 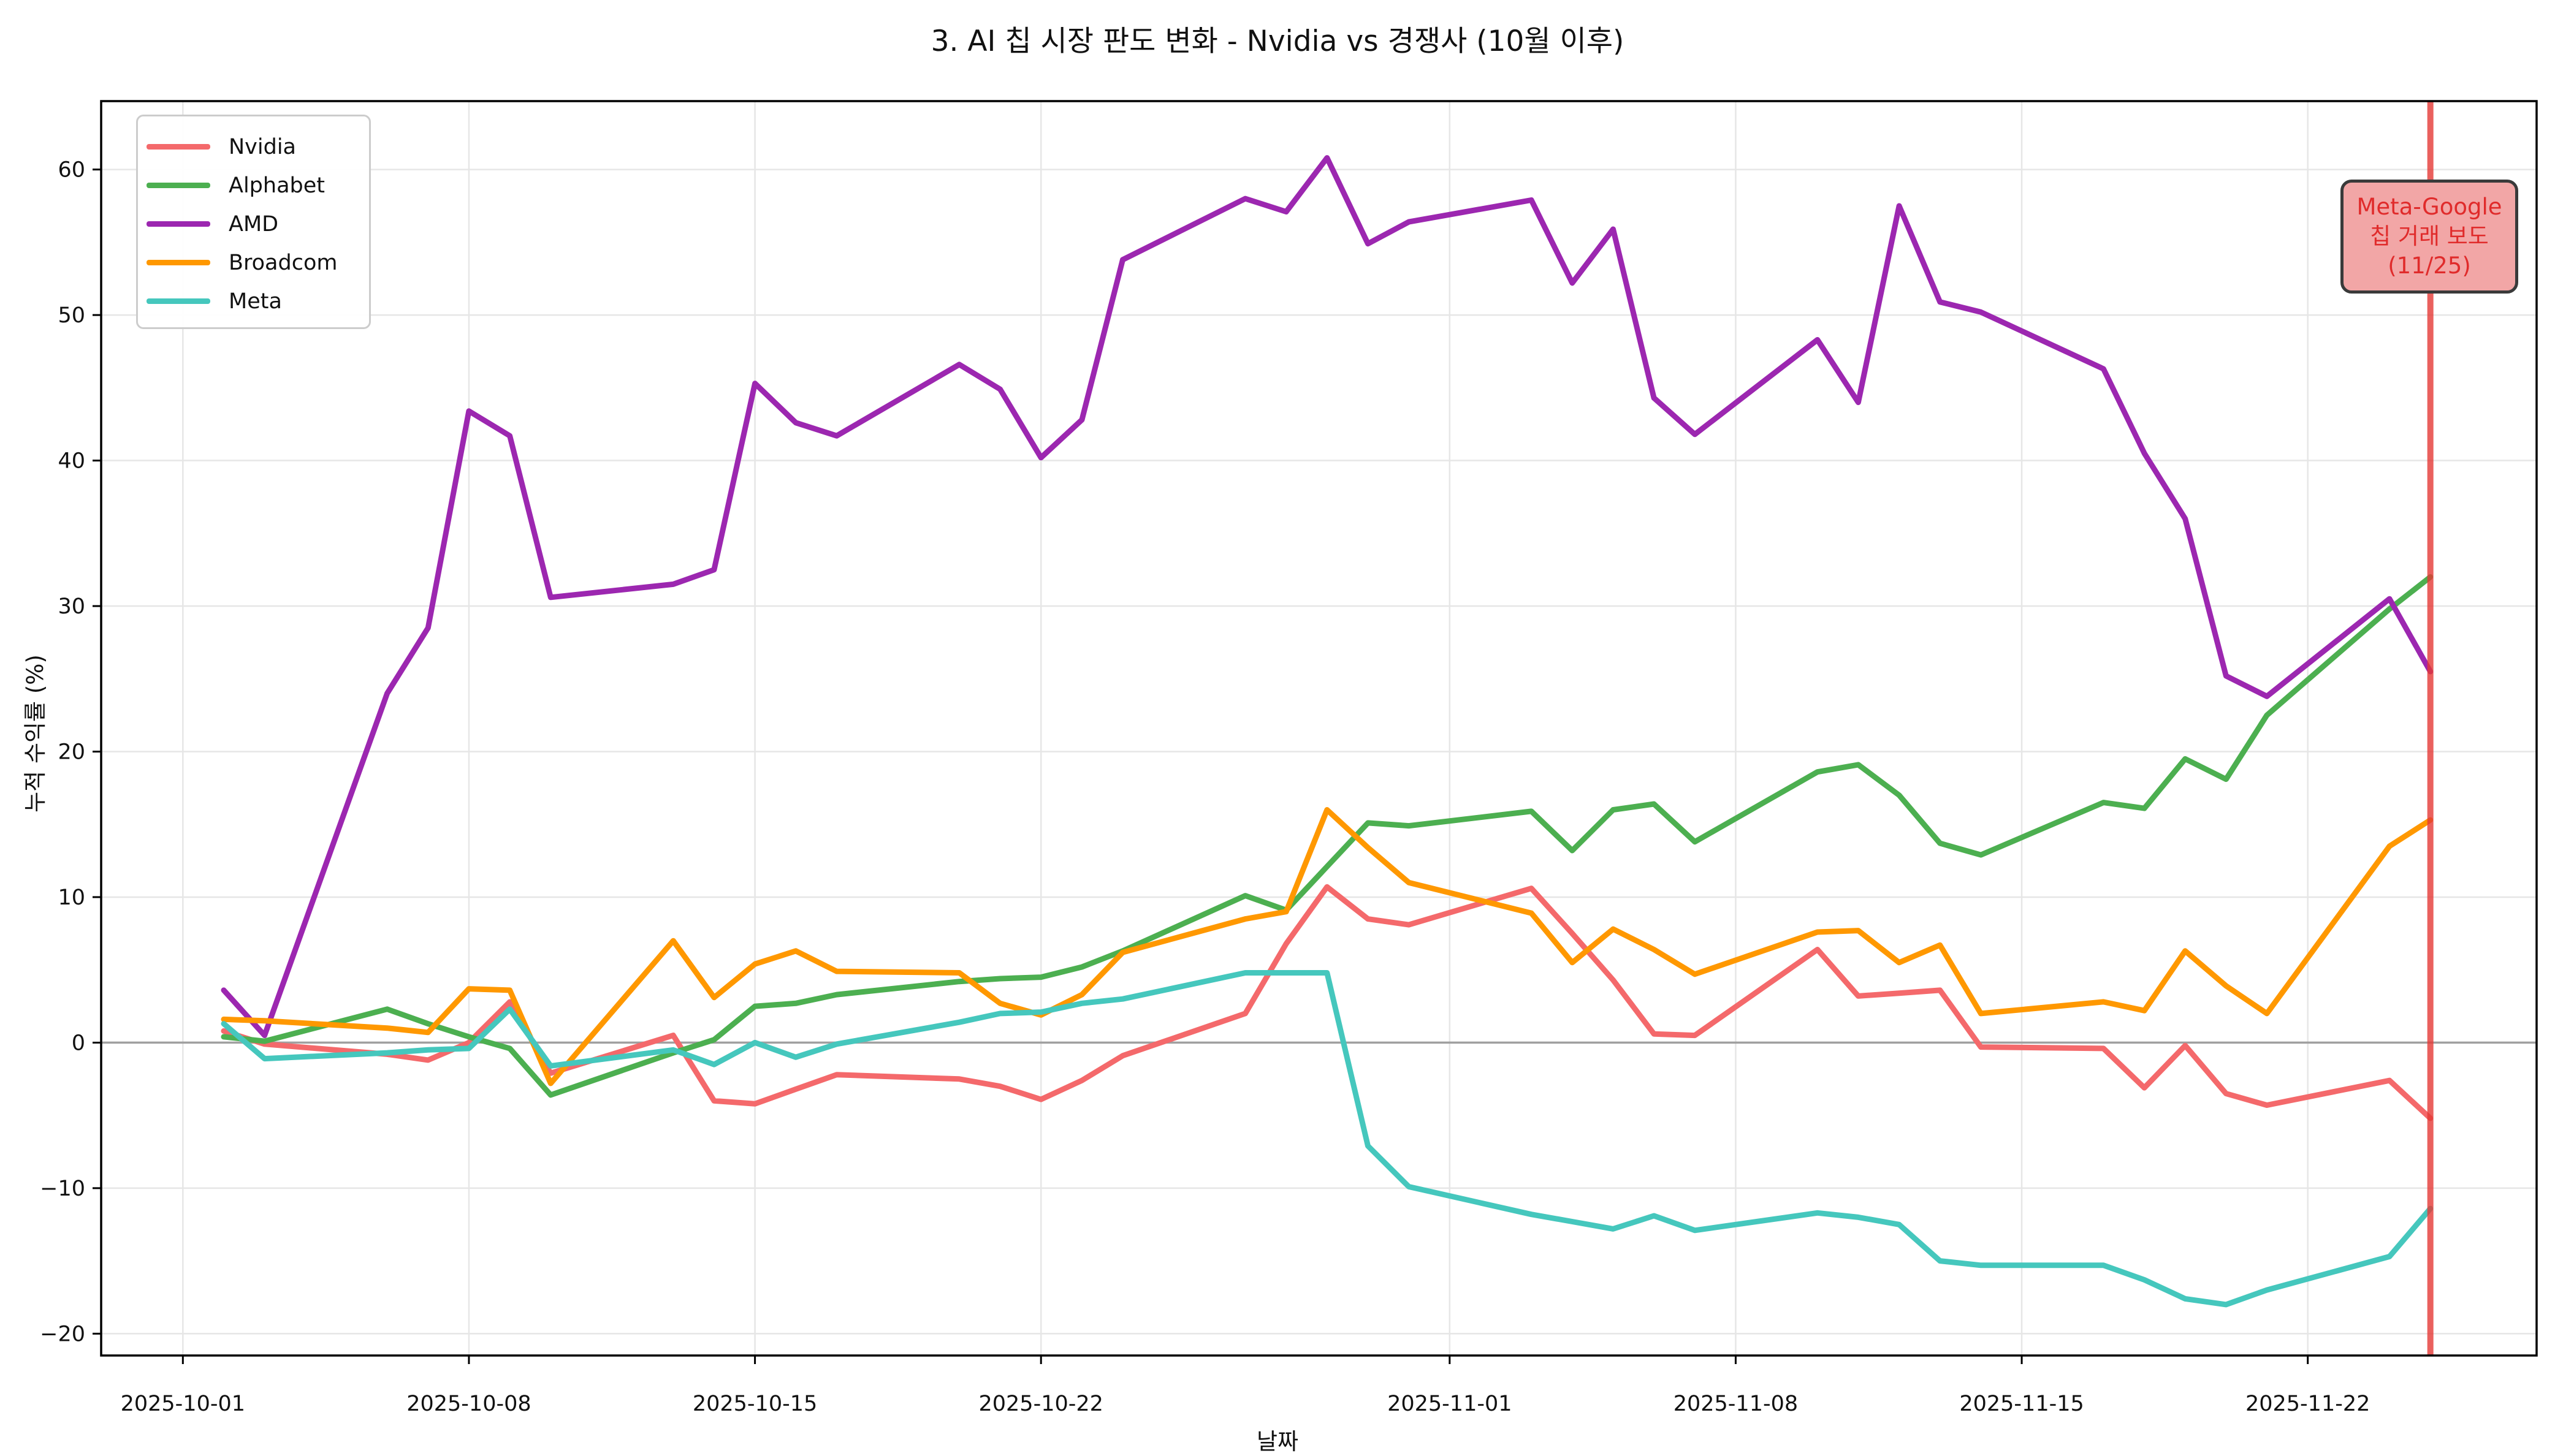 I want to click on legend: Nvidia Alphabet AMD Broadcom Meta, so click(x=253, y=222).